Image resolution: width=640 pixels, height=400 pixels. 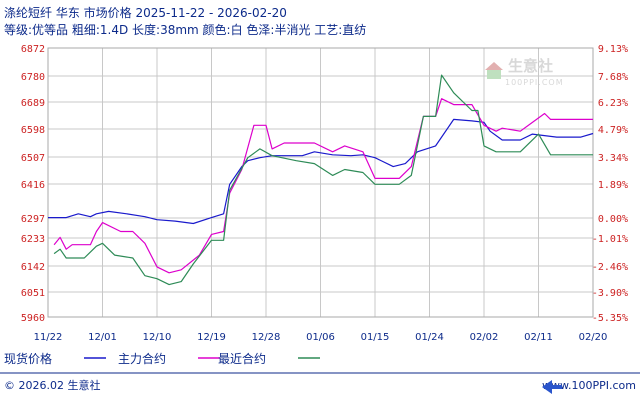 I want to click on legend: 现货价格 主力合约 最近合约, so click(x=162, y=358).